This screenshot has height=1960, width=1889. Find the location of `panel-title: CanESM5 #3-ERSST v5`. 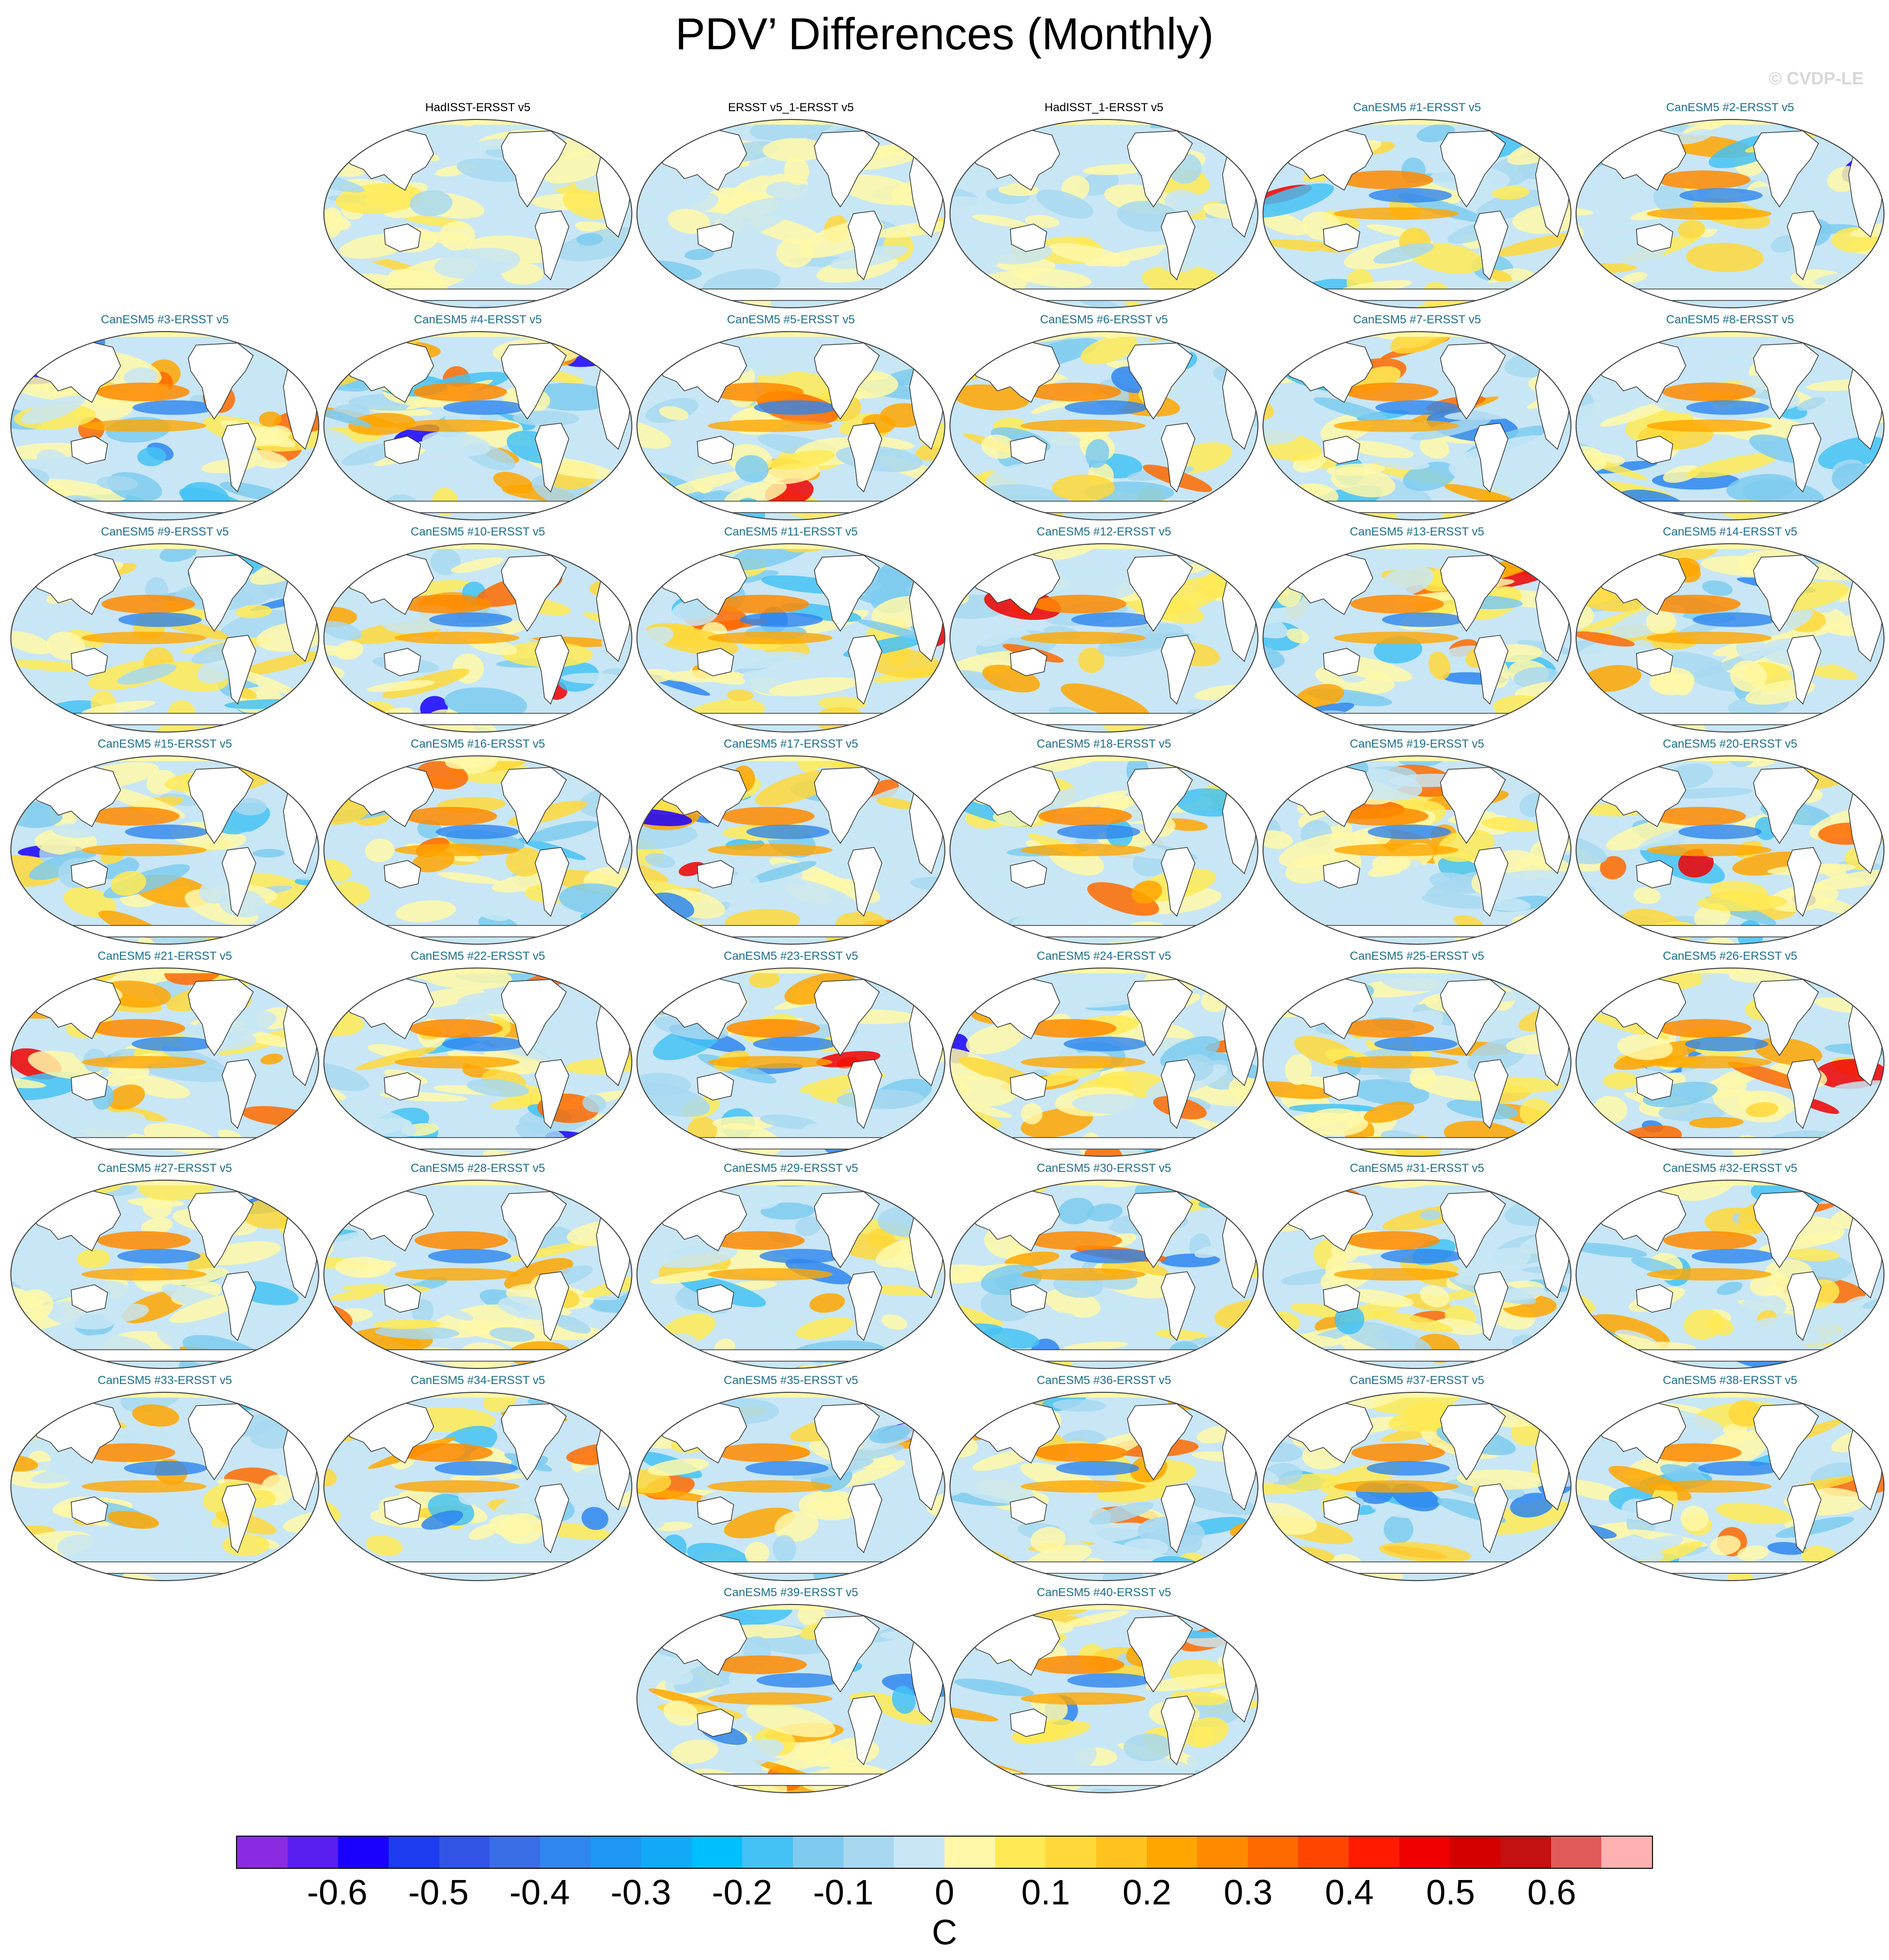

panel-title: CanESM5 #3-ERSST v5 is located at coordinates (164, 319).